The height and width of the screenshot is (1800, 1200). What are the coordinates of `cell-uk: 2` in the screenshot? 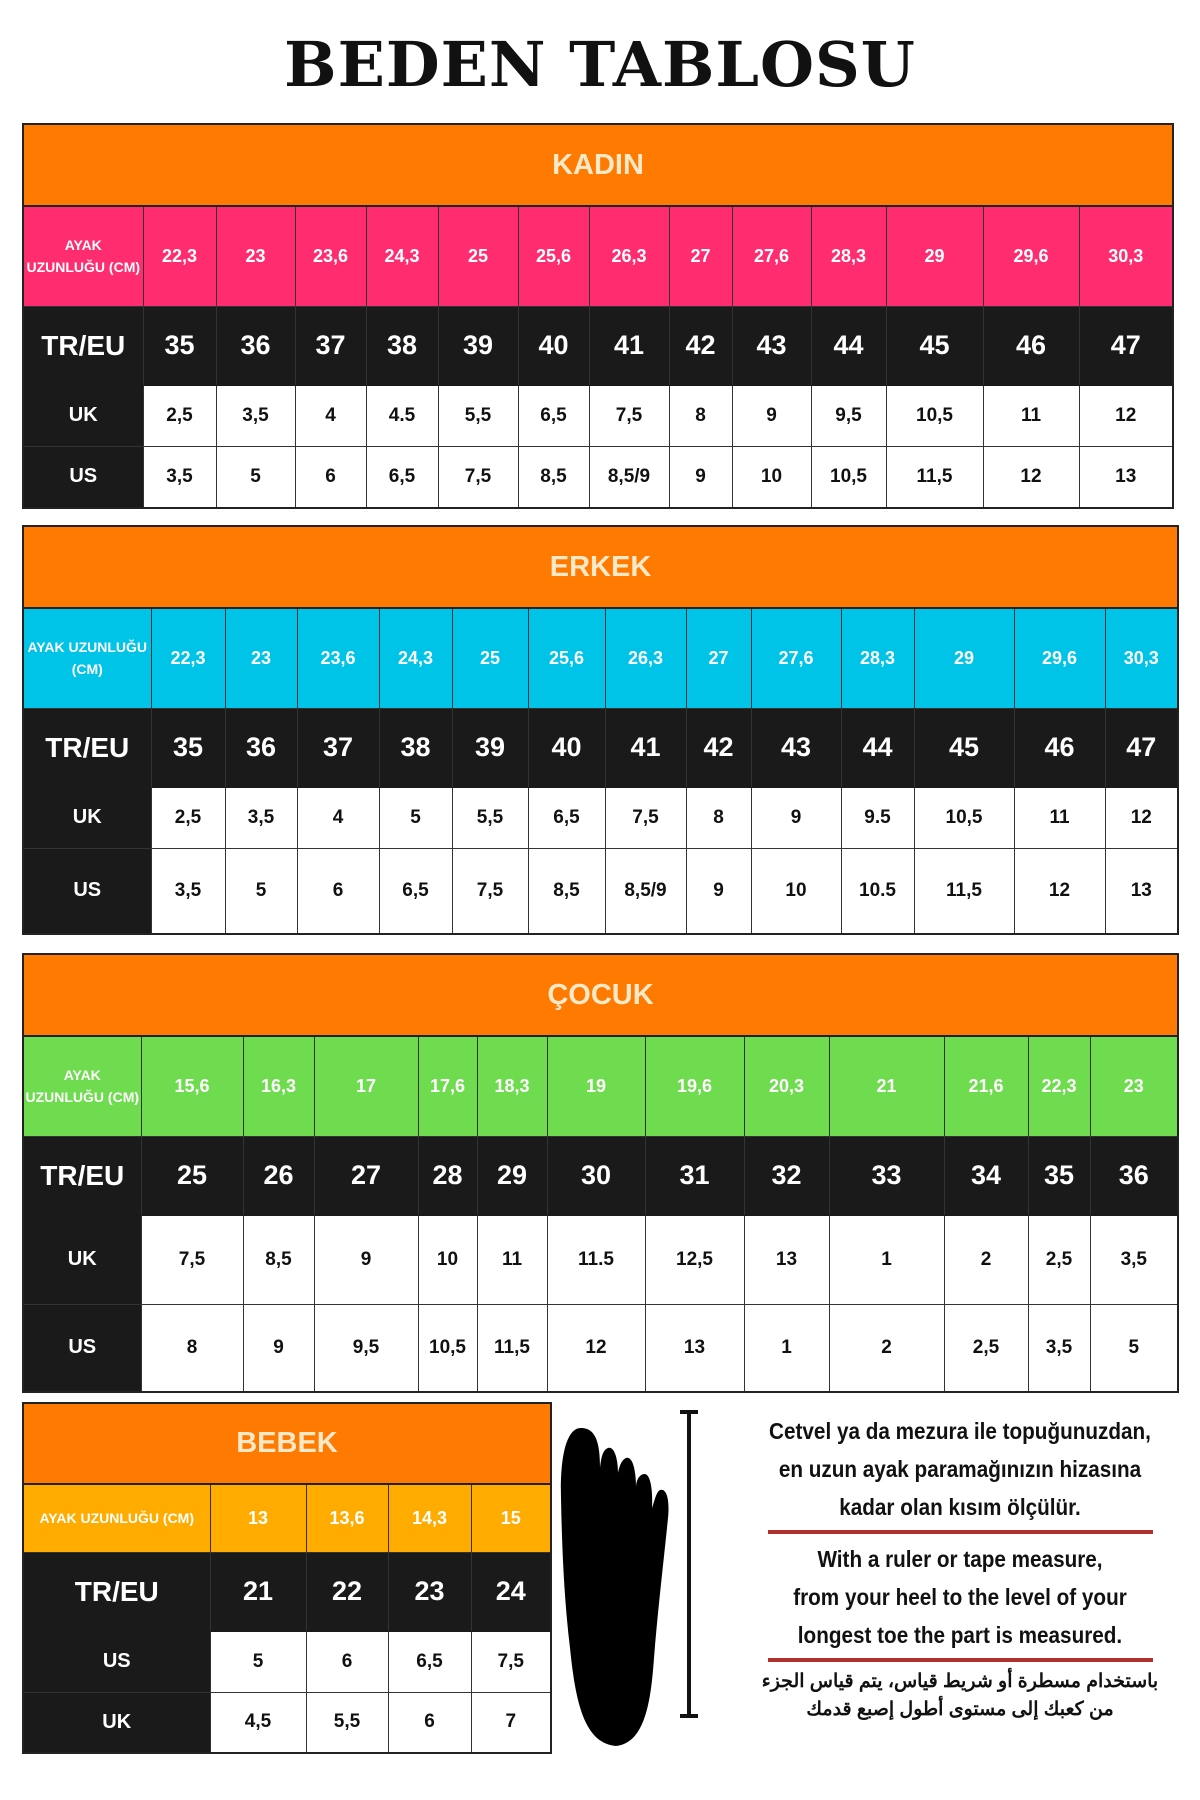 It's located at (986, 1259).